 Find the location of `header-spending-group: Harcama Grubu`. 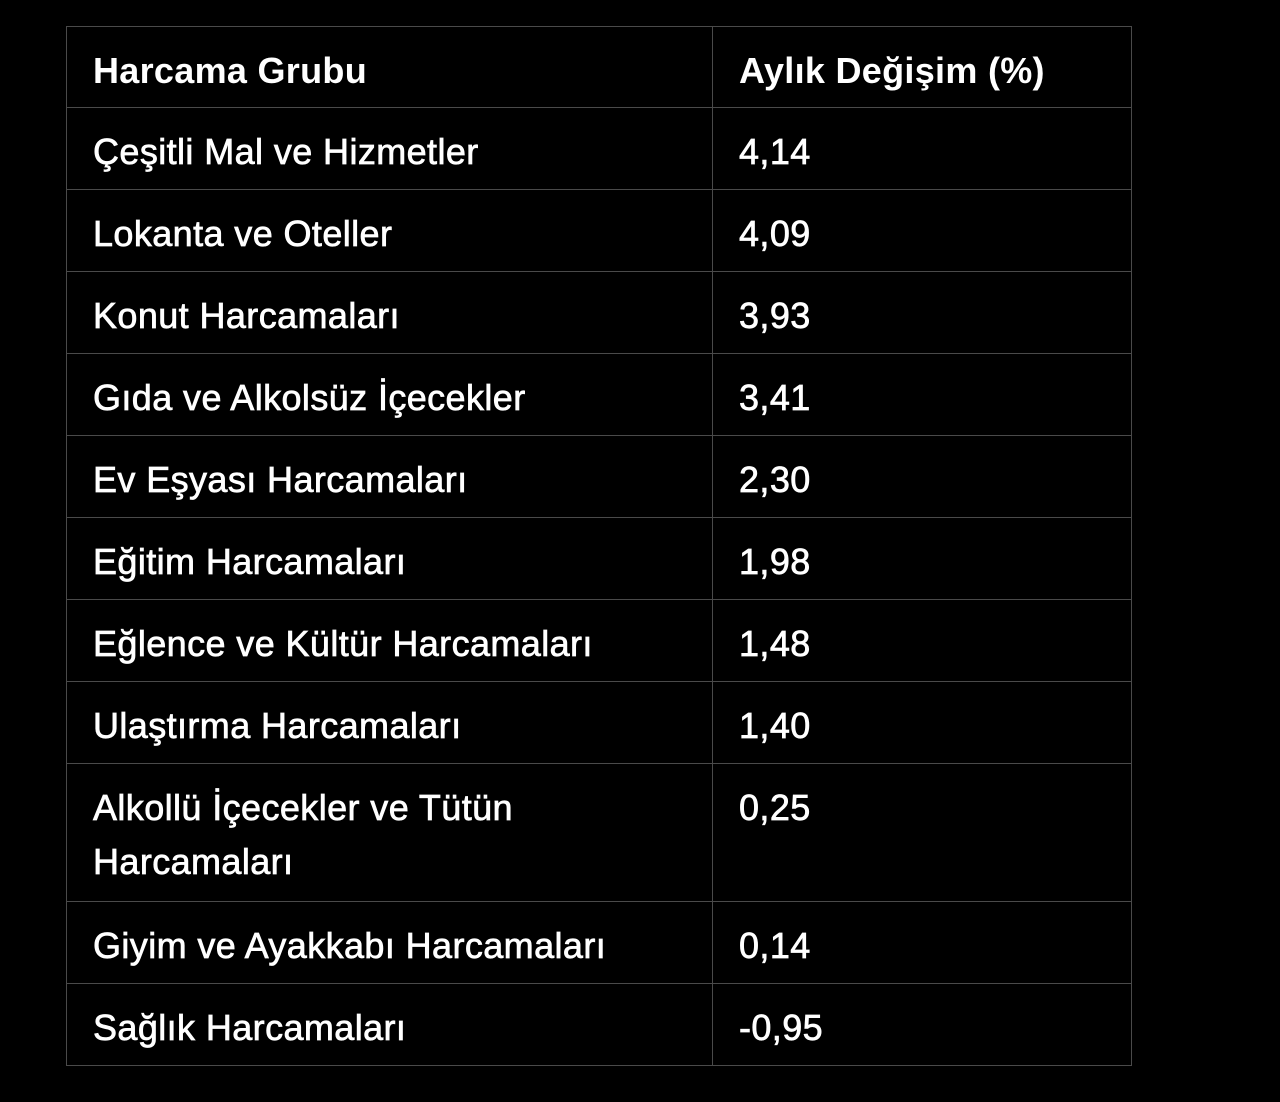

header-spending-group: Harcama Grubu is located at coordinates (389, 67).